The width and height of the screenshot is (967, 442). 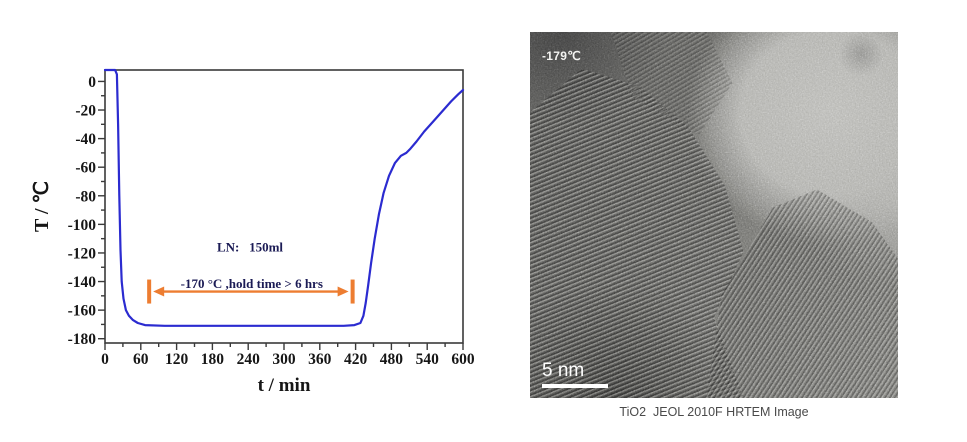 What do you see at coordinates (85, 111) in the screenshot?
I see `svg-text: -20` at bounding box center [85, 111].